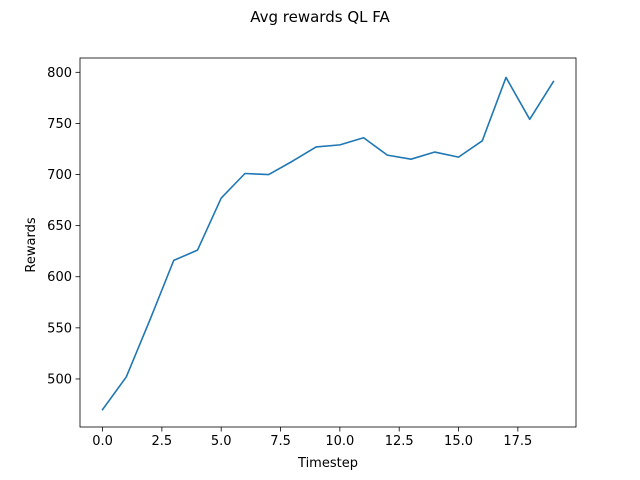 The width and height of the screenshot is (640, 480). I want to click on x-tick-label: 7.5, so click(280, 441).